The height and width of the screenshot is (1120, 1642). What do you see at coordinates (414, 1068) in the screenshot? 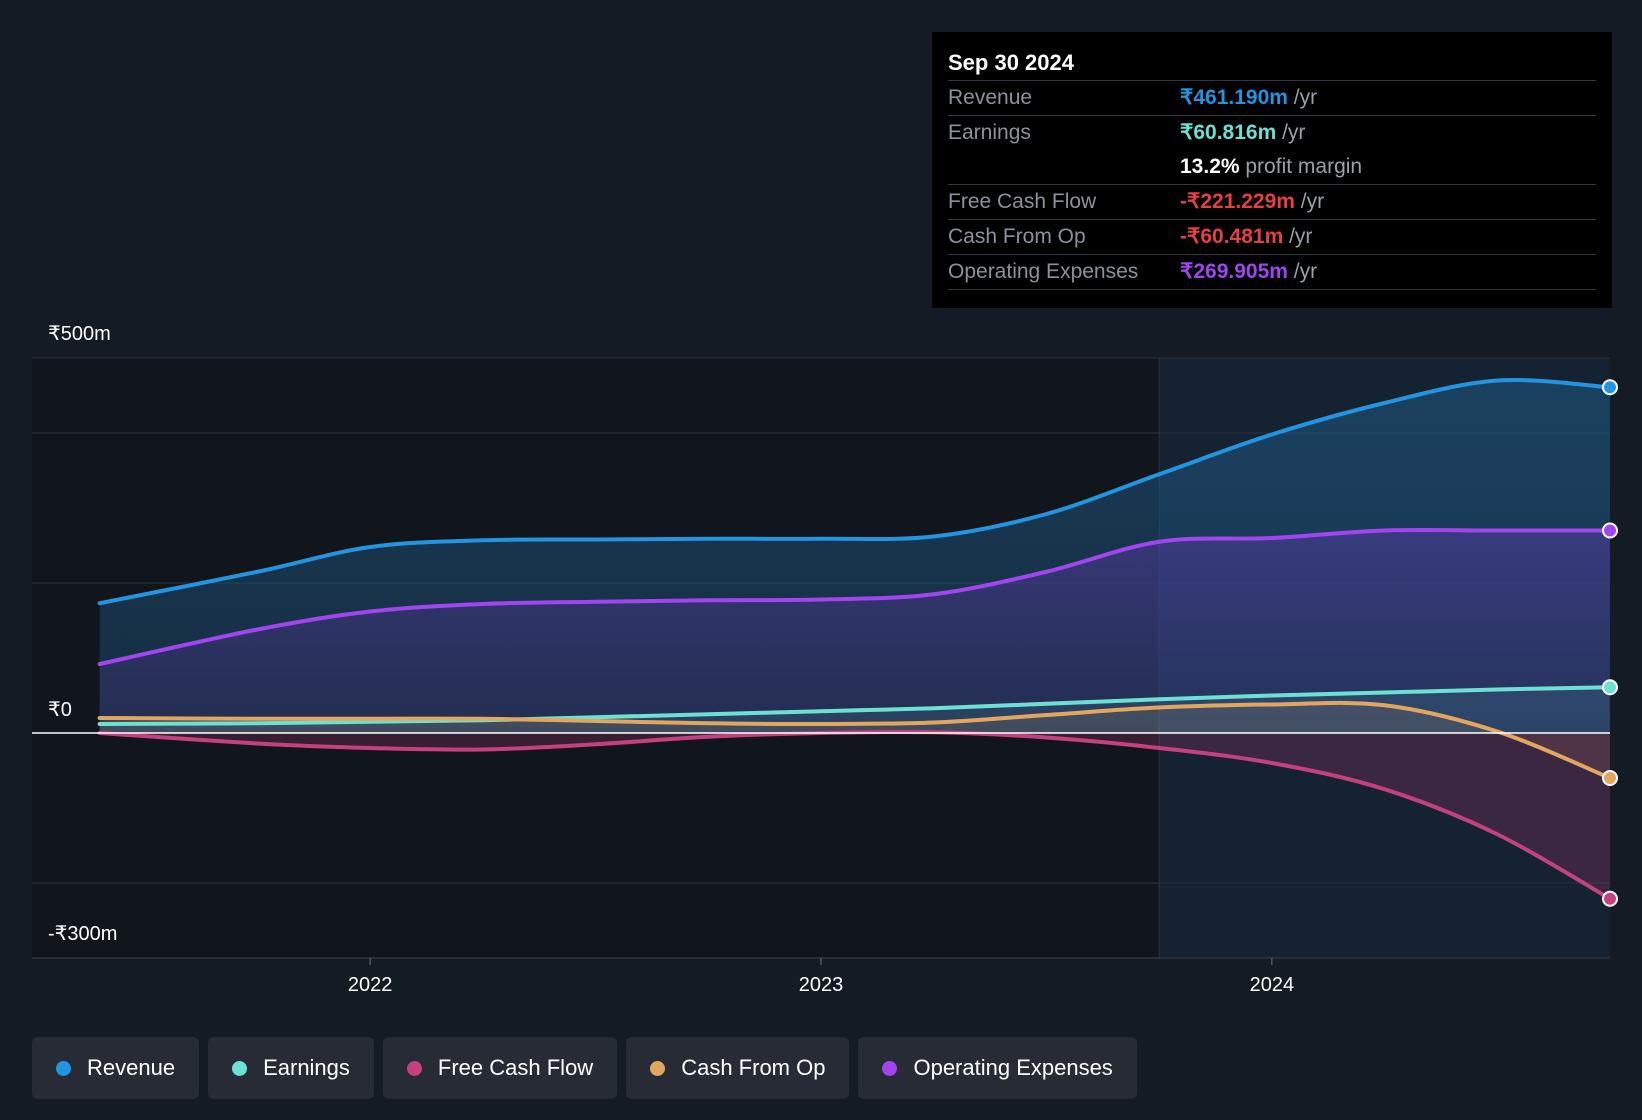
I see `free-cash-flow-dot-icon` at bounding box center [414, 1068].